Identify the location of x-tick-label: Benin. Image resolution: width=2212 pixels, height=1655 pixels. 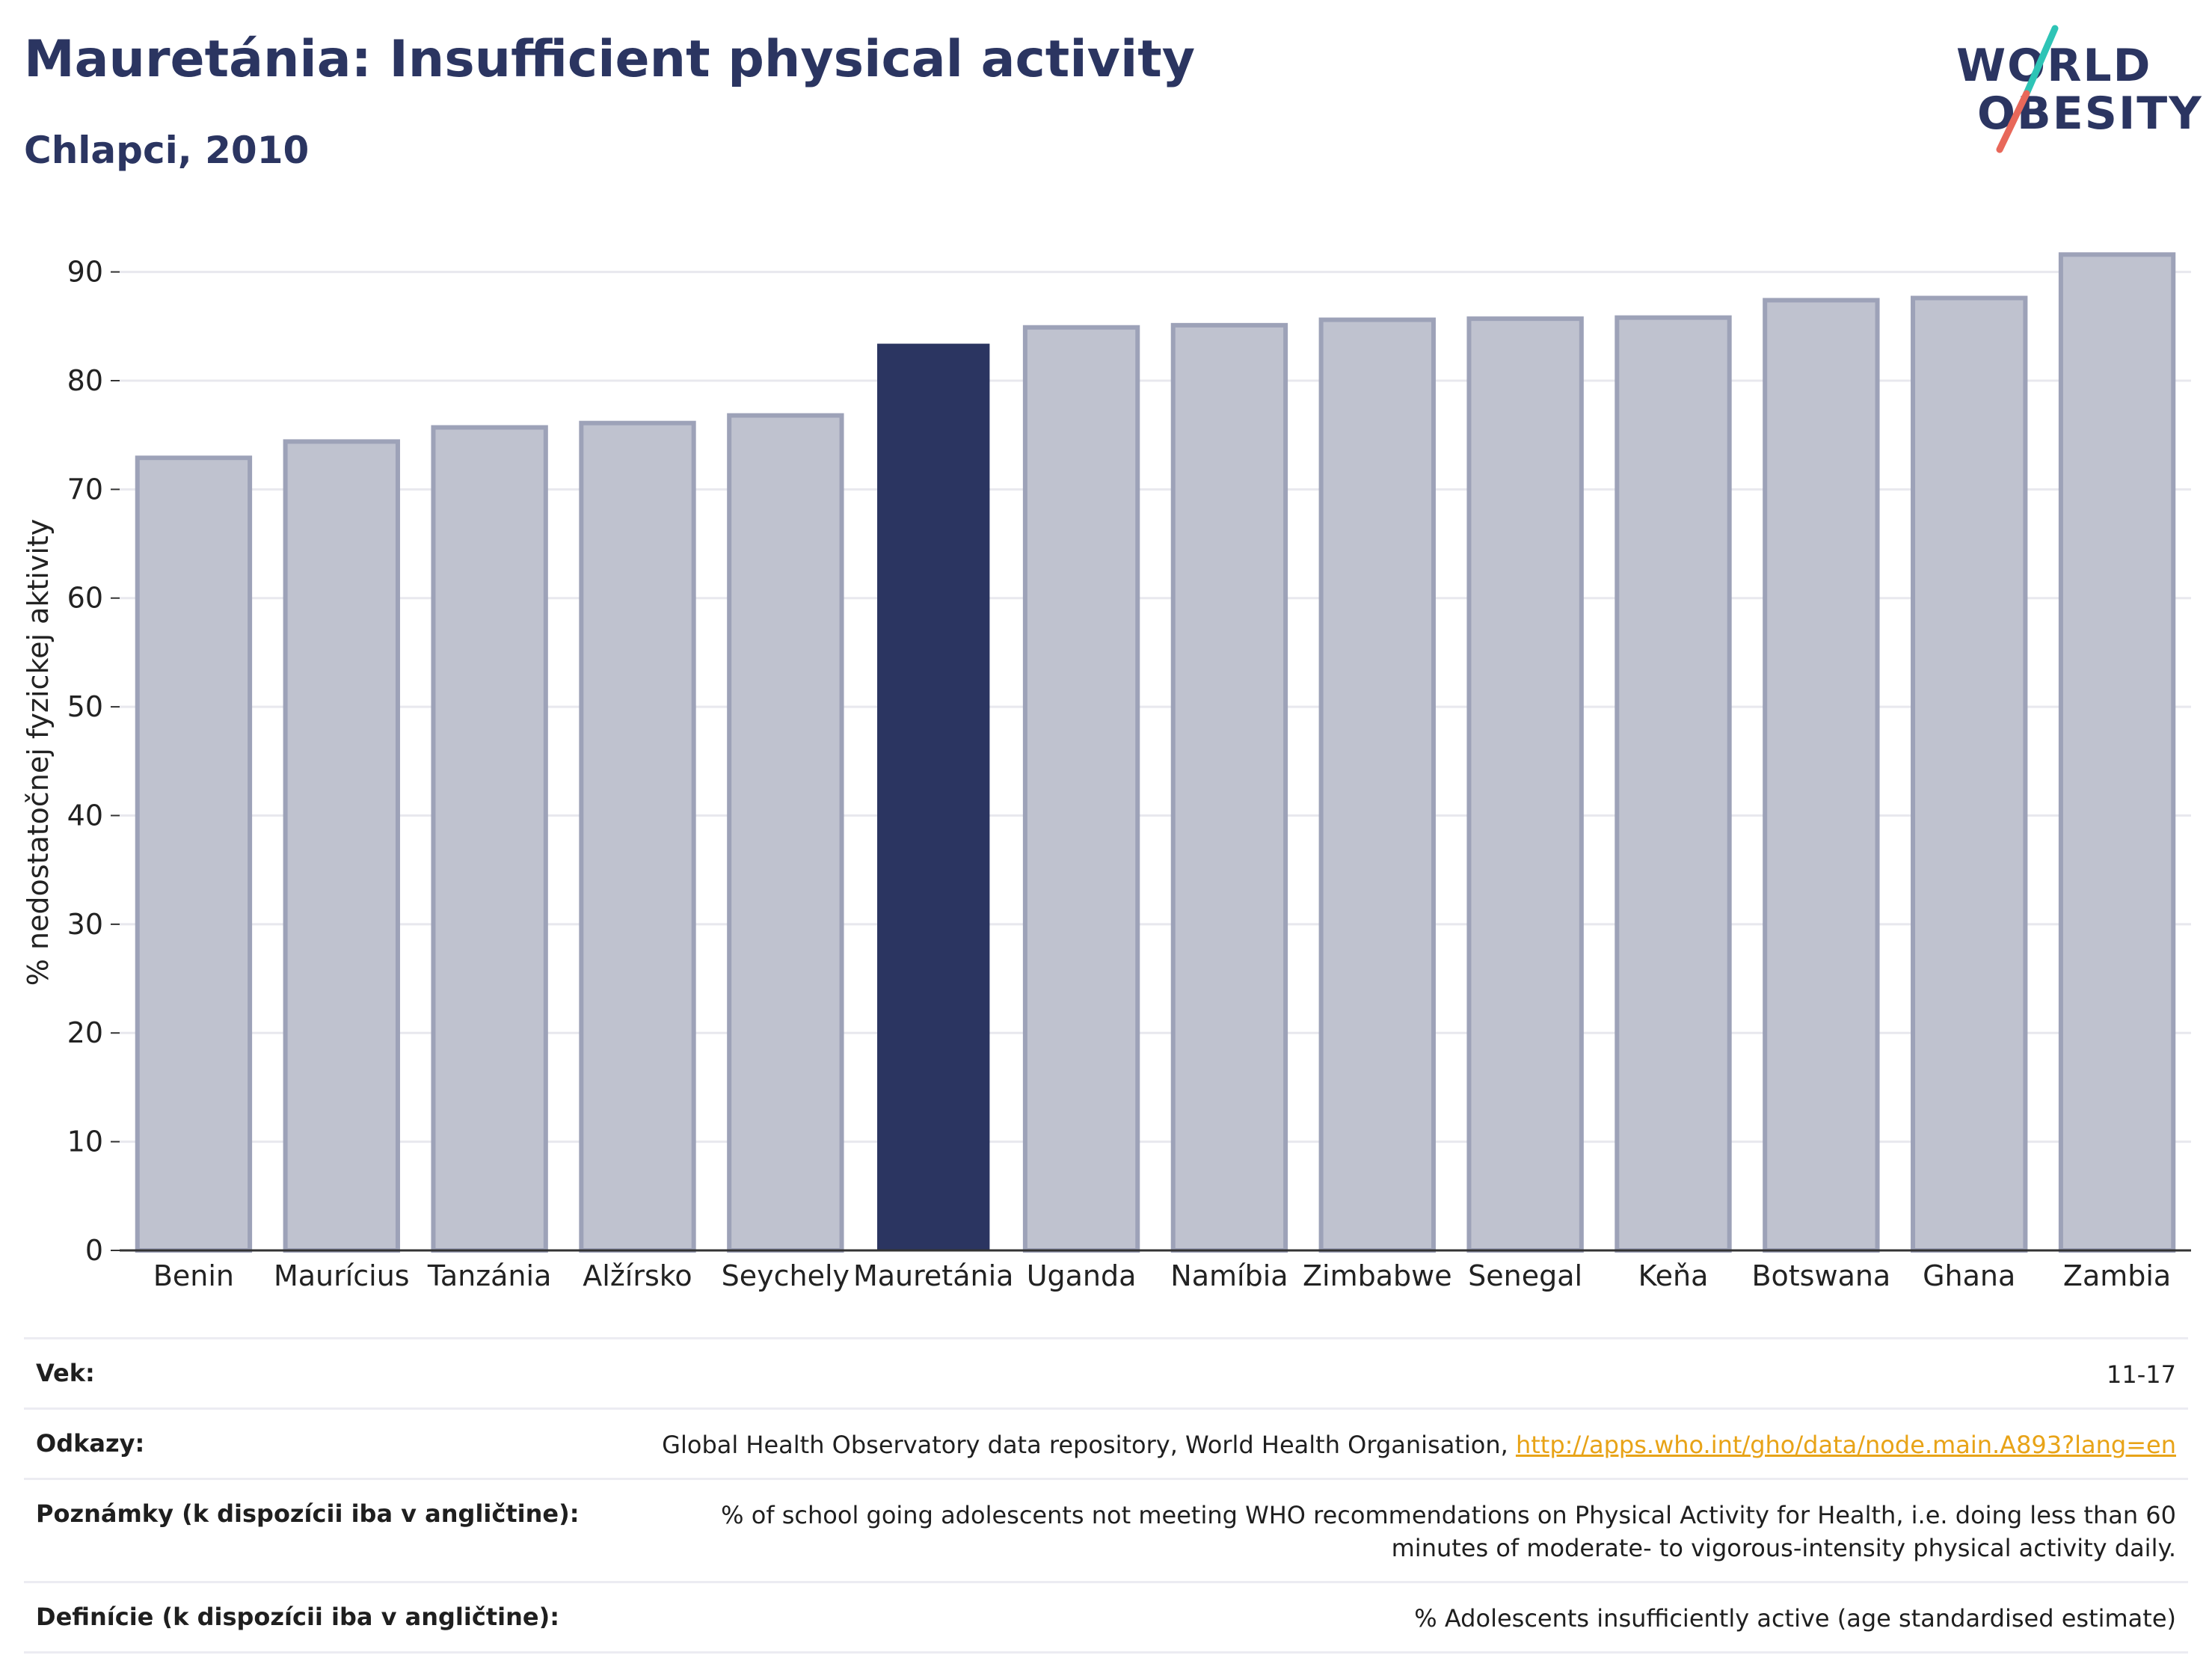
(193, 1275).